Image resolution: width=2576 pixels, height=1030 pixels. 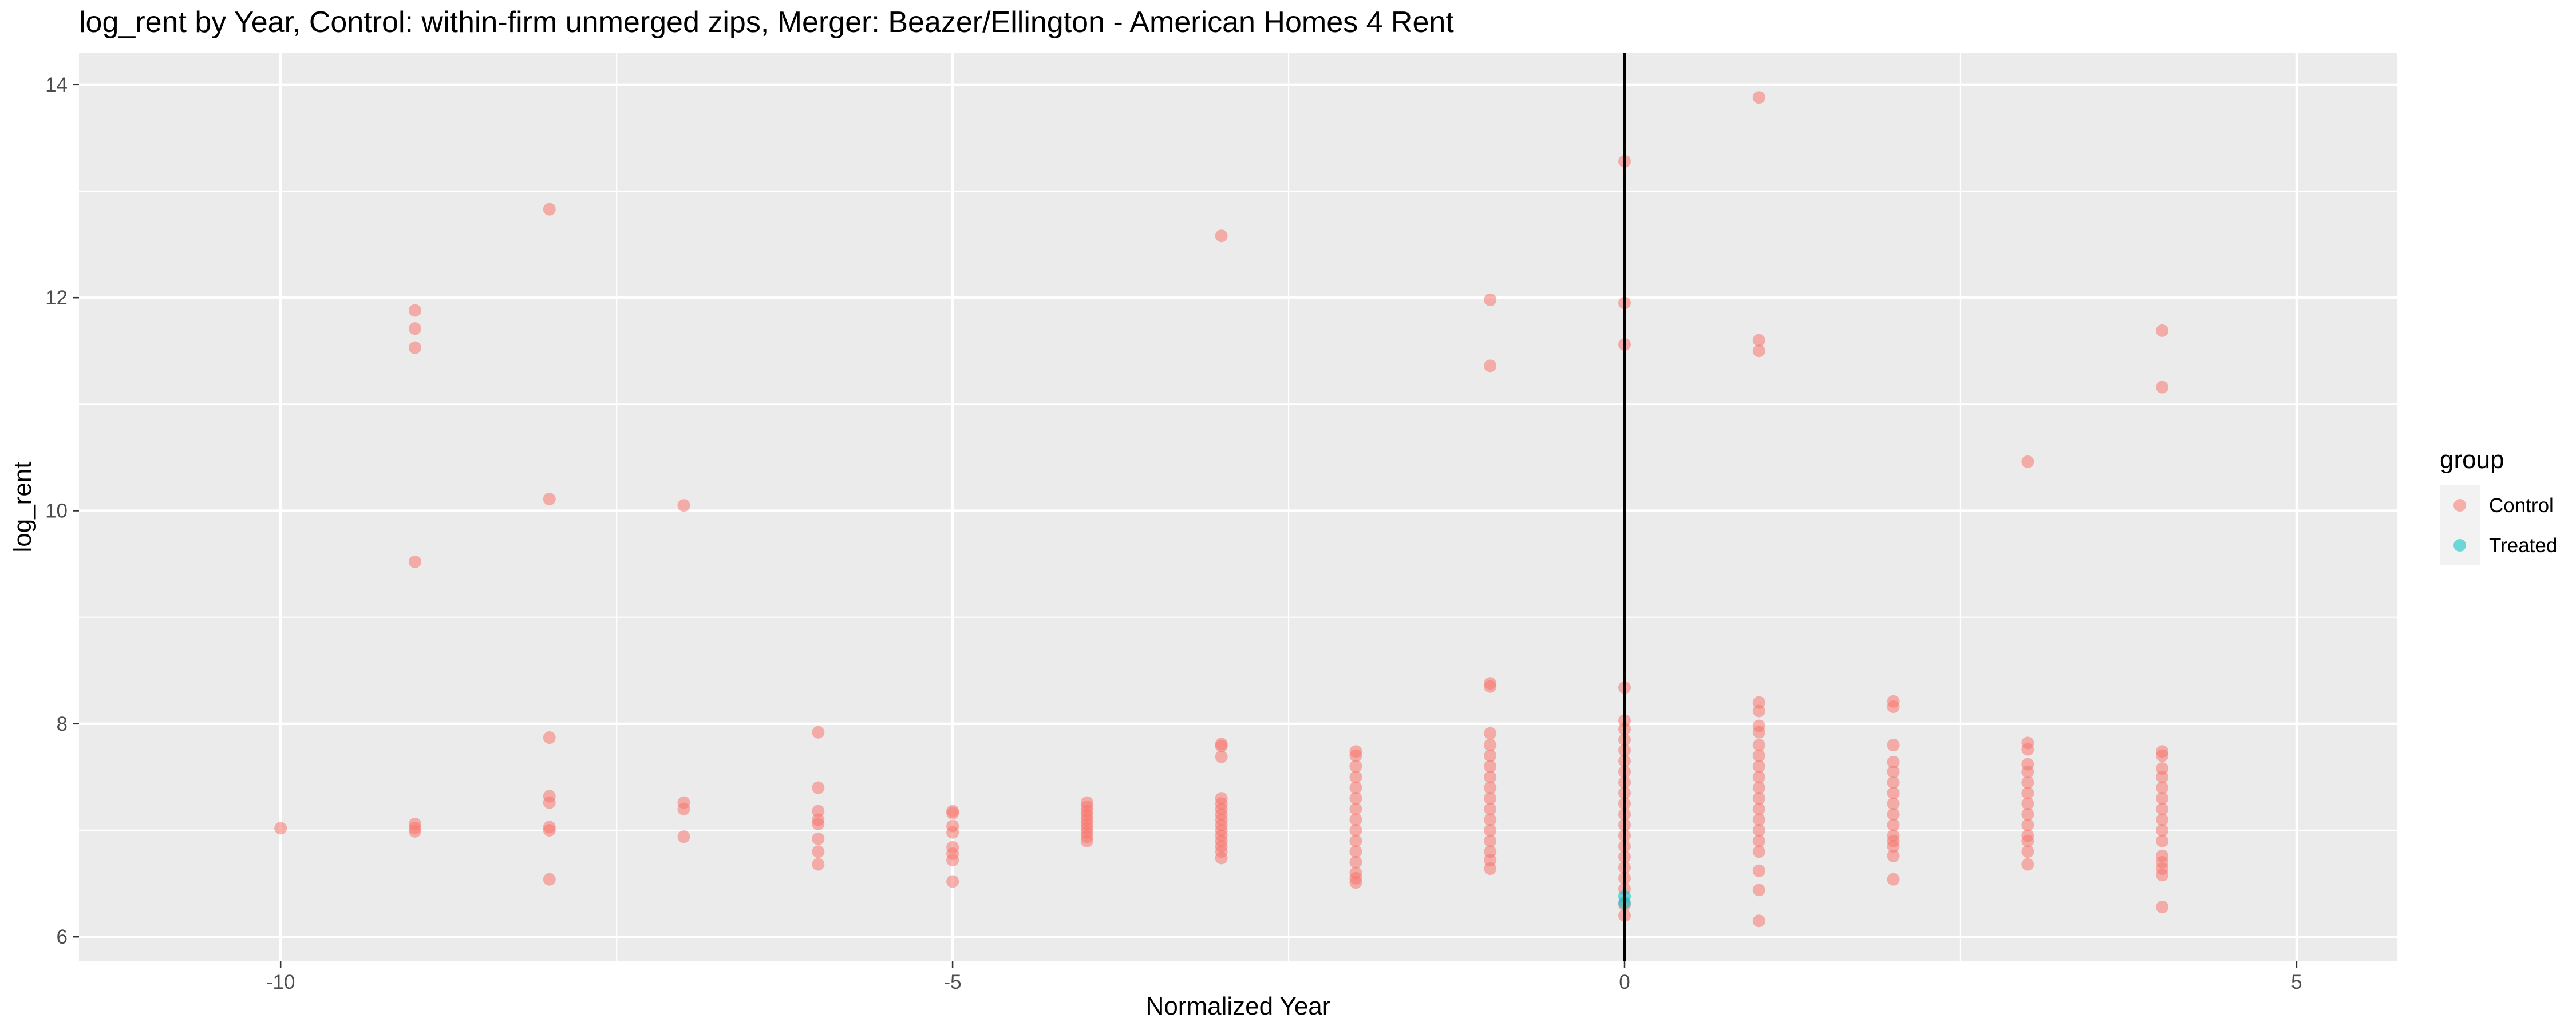 I want to click on x-axis: -10 -5 0 5, so click(x=1284, y=977).